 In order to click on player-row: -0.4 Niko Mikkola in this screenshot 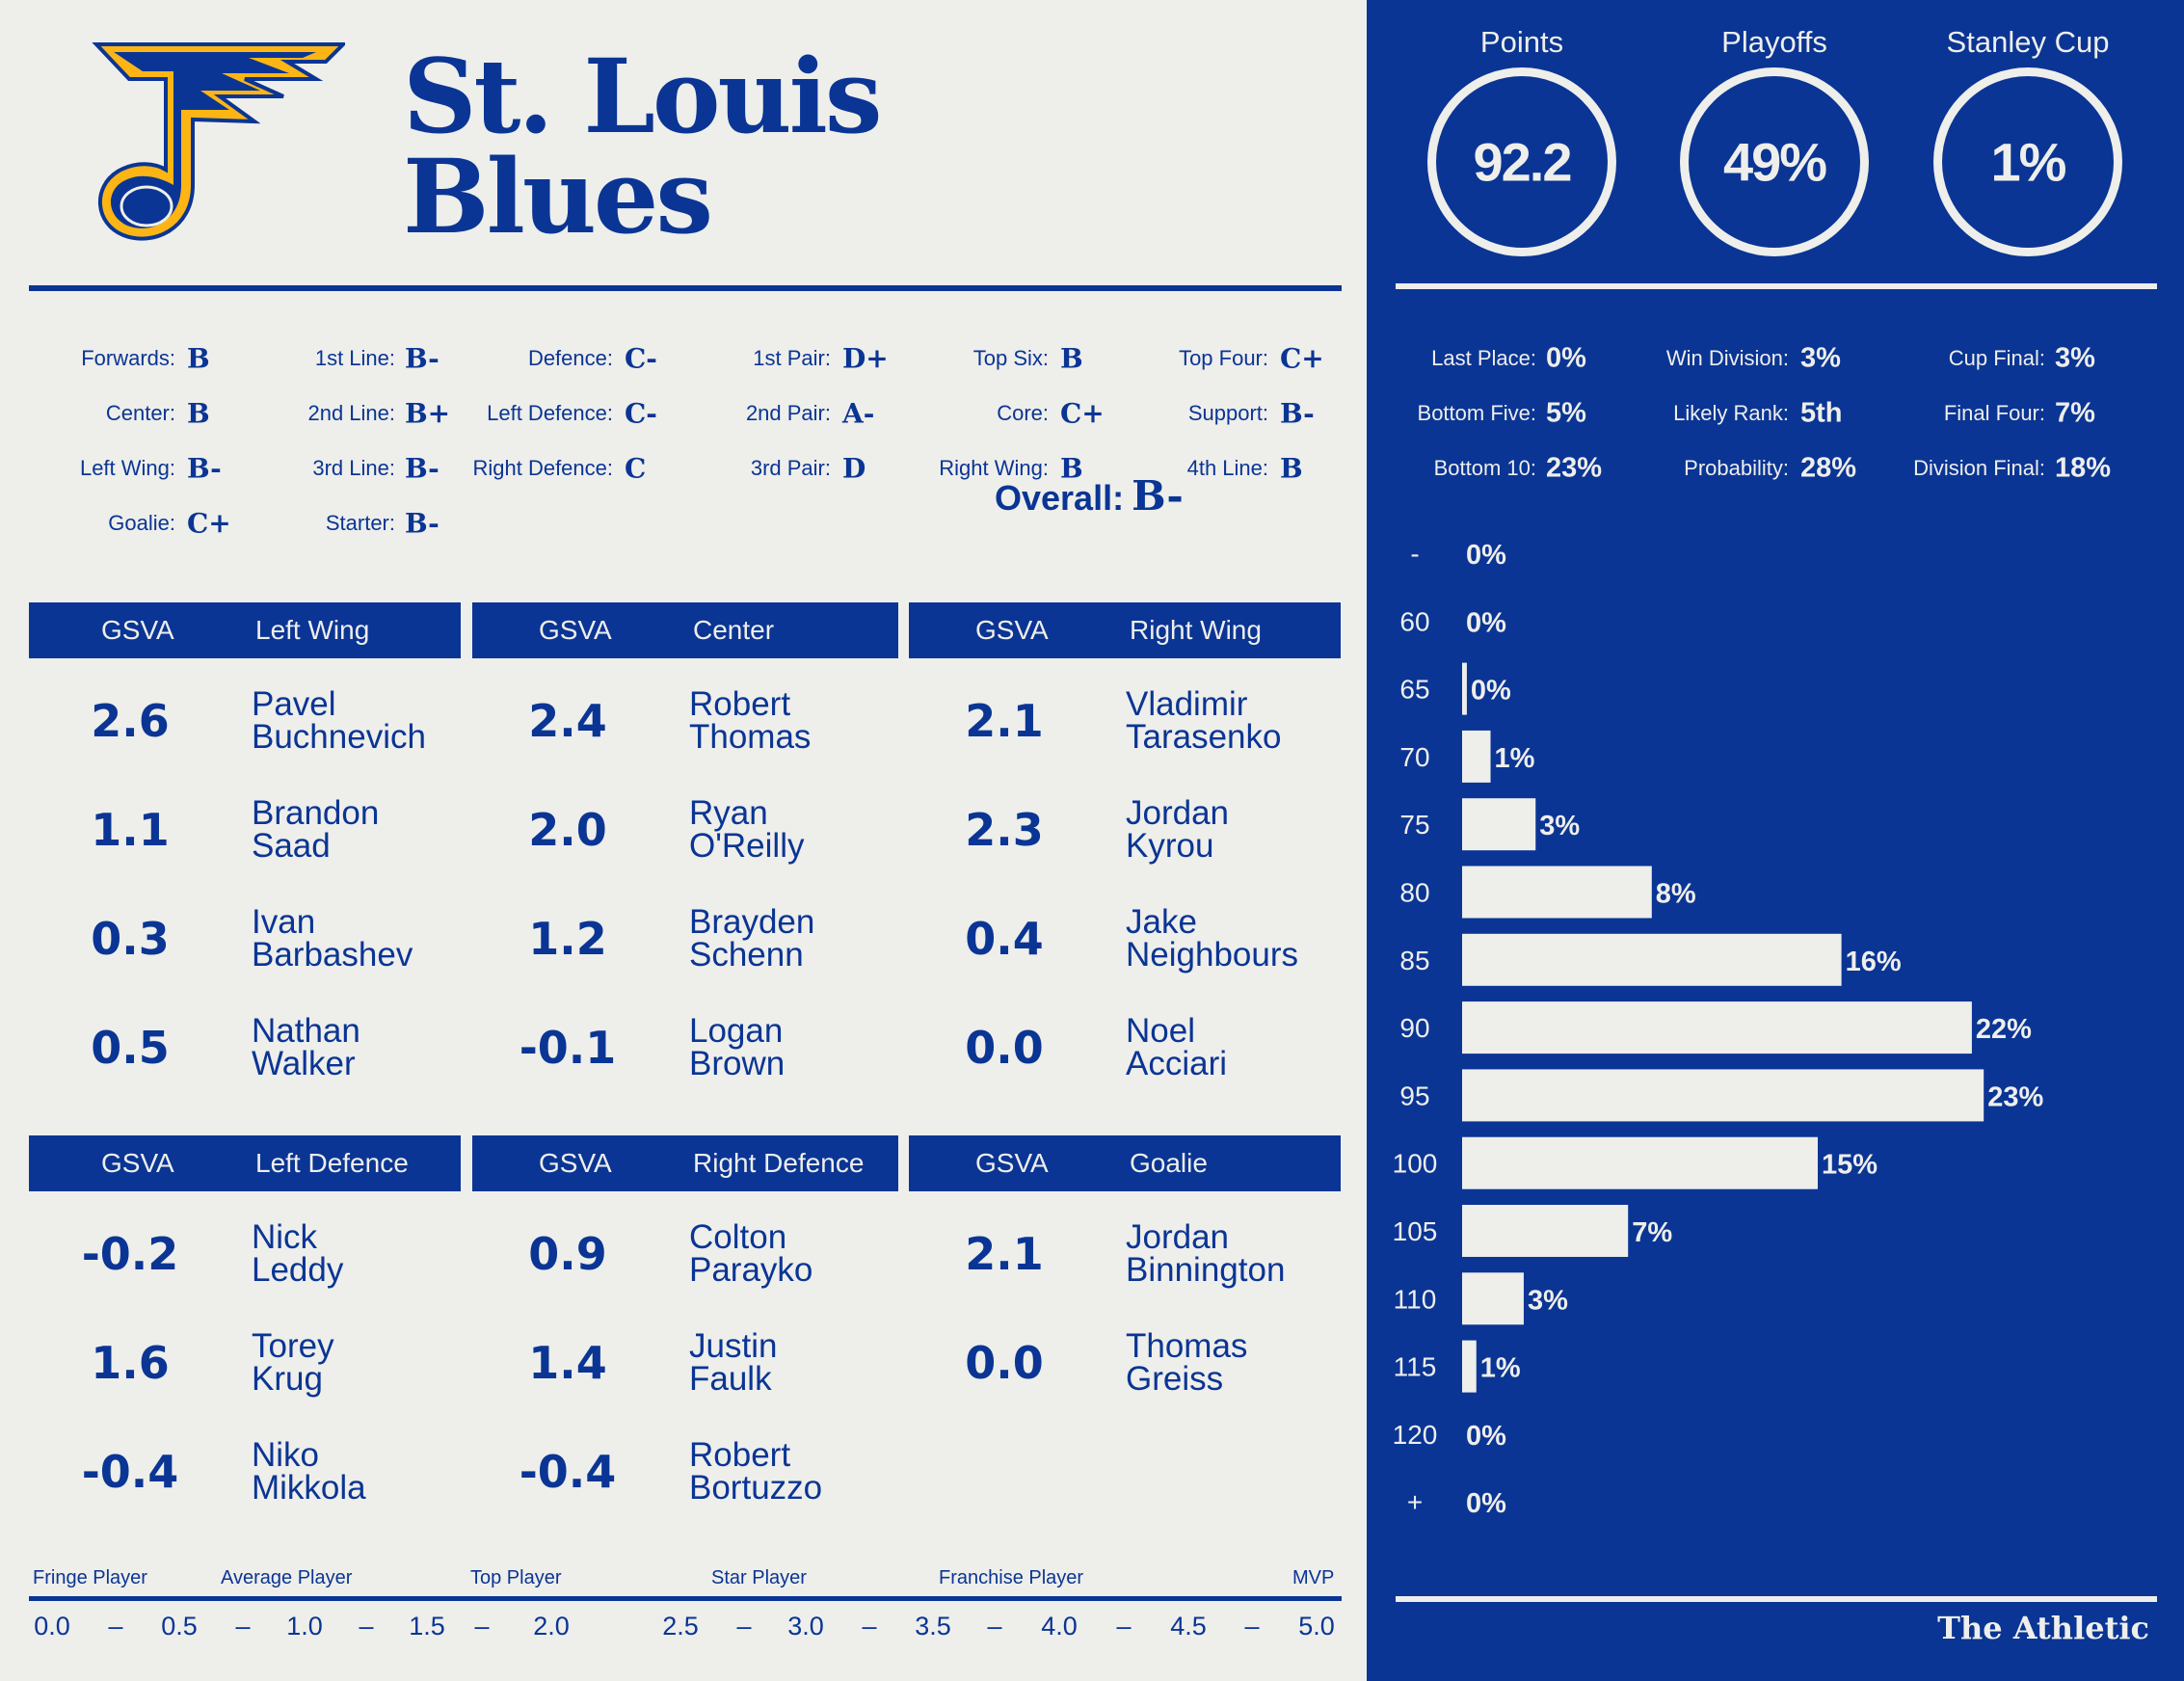, I will do `click(245, 1471)`.